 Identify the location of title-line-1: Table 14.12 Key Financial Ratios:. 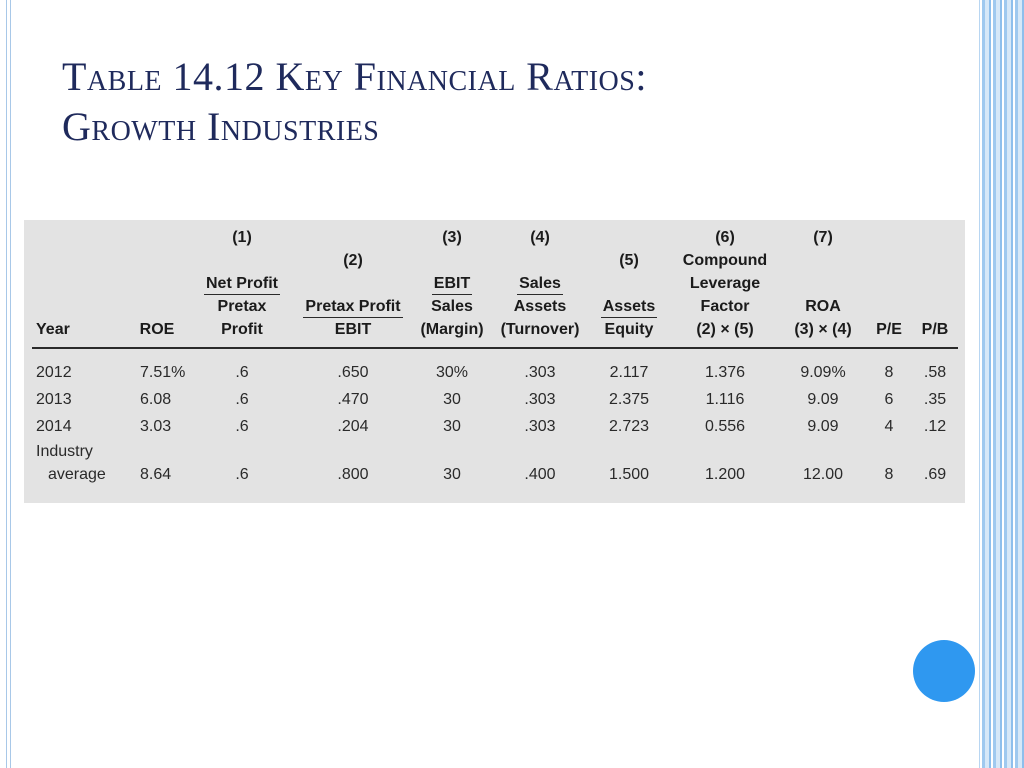
(354, 76).